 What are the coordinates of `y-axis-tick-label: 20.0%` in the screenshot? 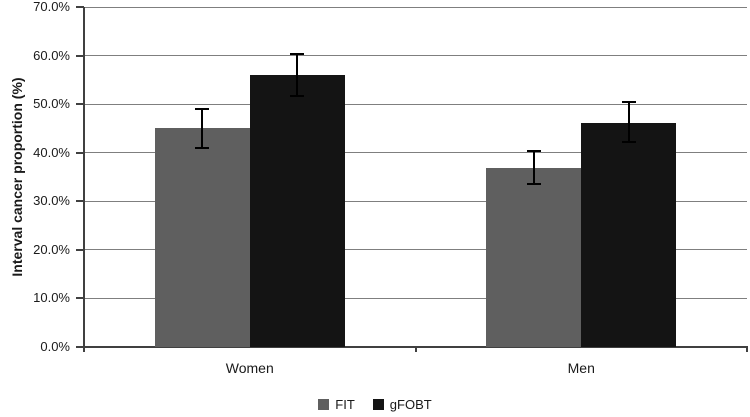 It's located at (51, 249).